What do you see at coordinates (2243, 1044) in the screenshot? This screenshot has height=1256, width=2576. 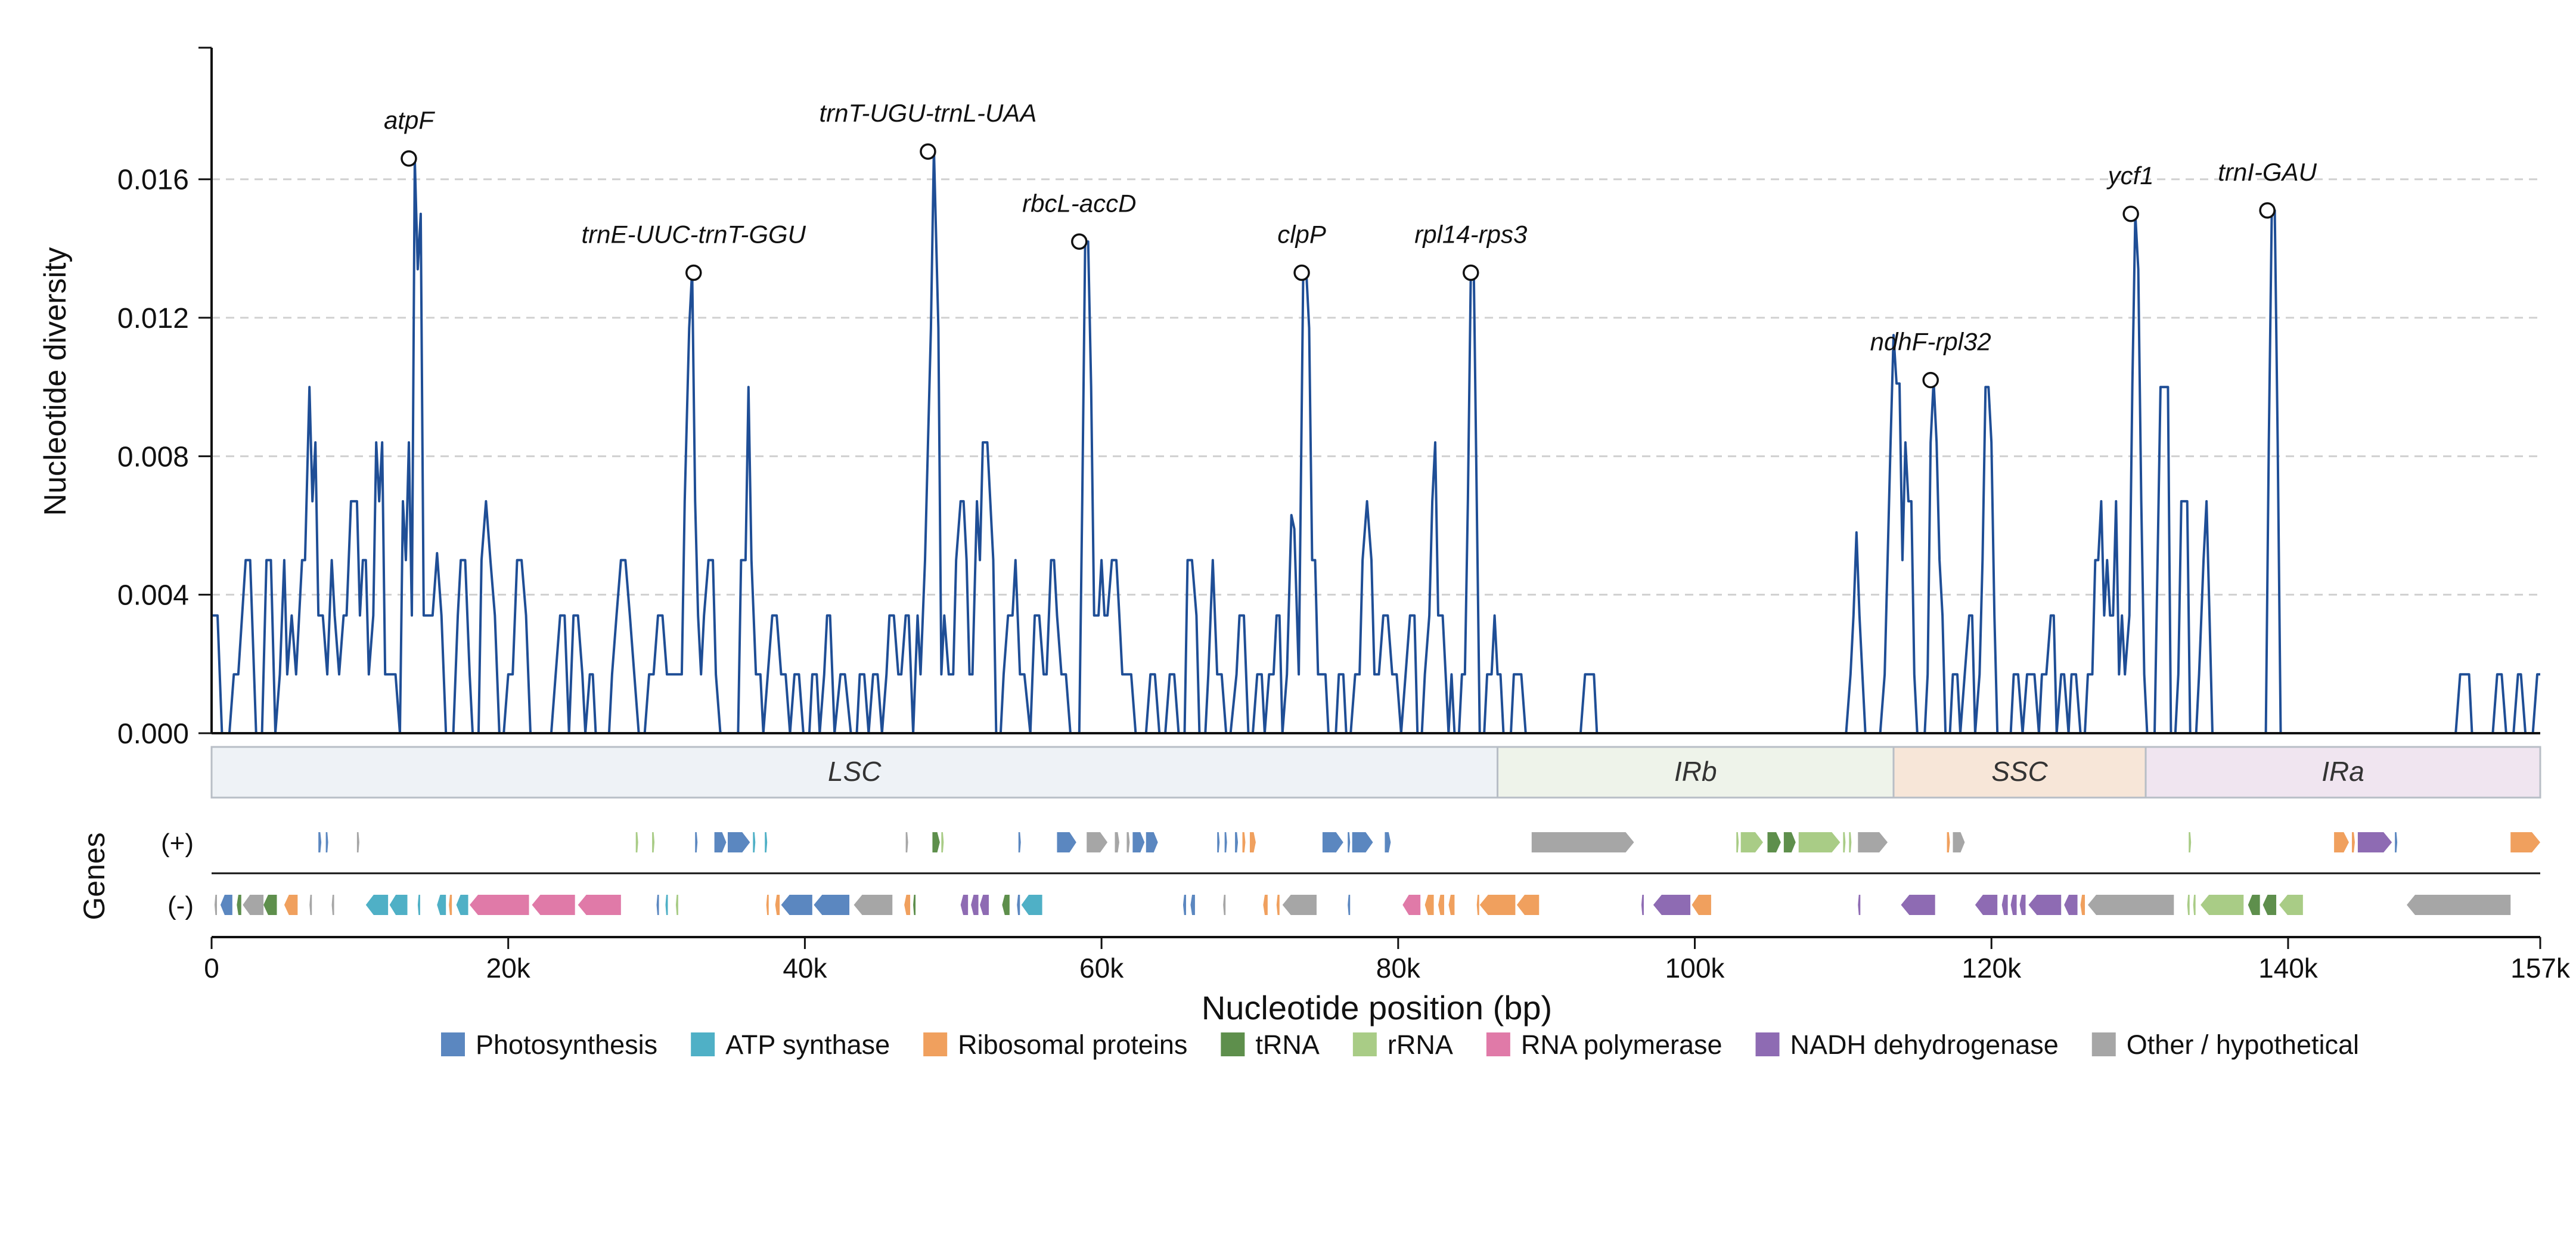 I see `legend-label: Other / hypothetical` at bounding box center [2243, 1044].